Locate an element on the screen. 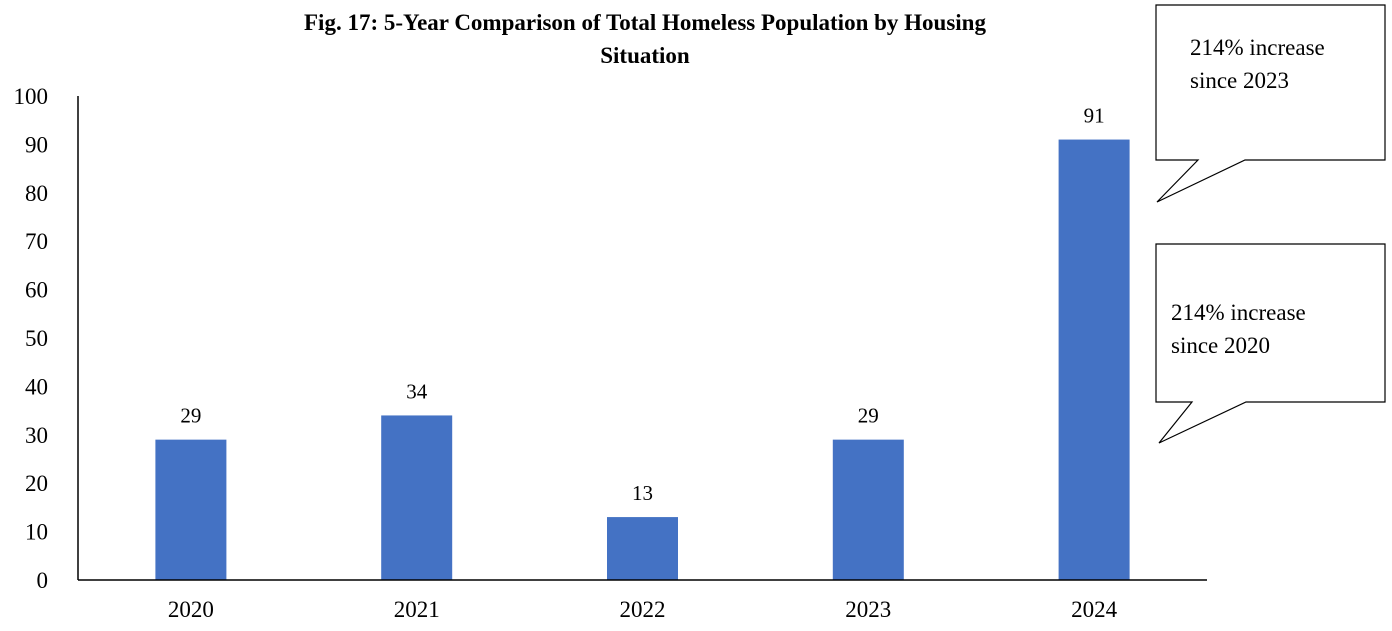  bar-2022 is located at coordinates (642, 548).